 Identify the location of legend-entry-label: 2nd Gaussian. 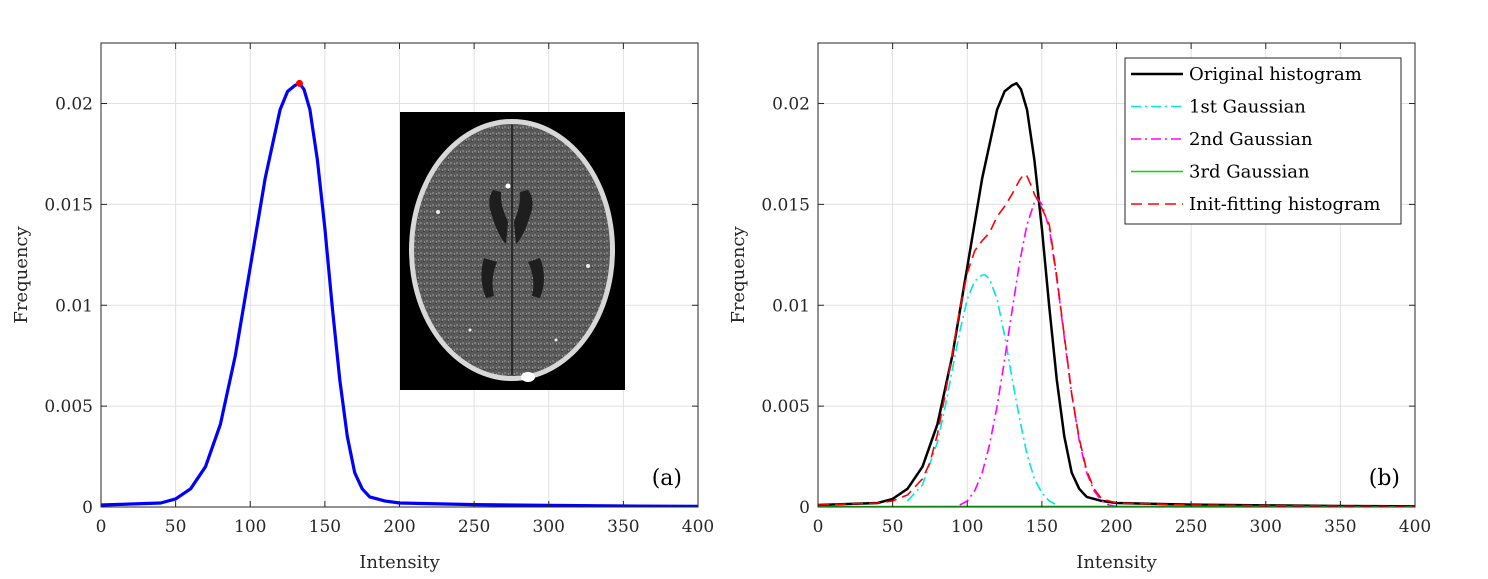
(1251, 139).